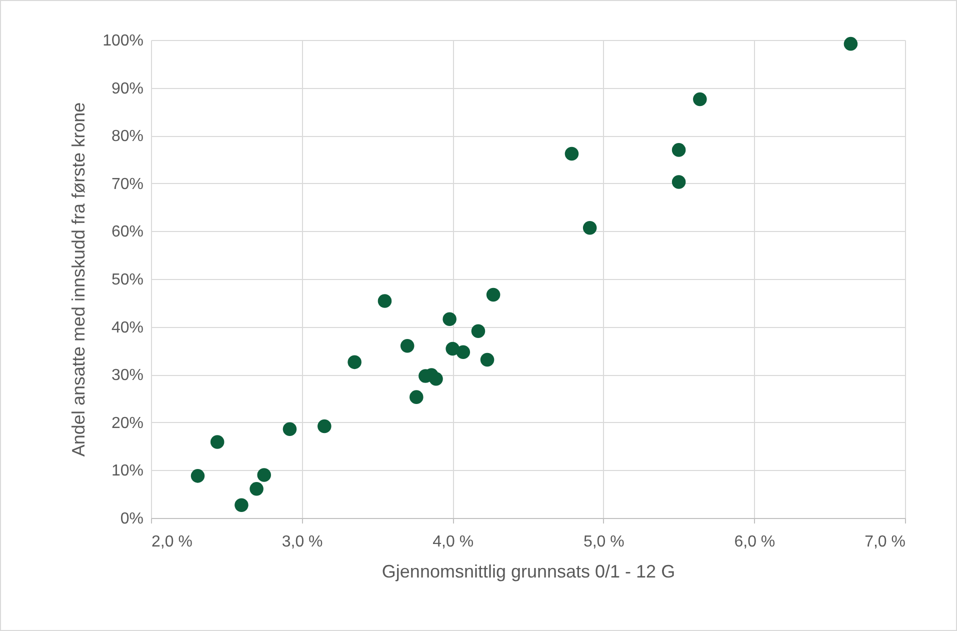 This screenshot has width=957, height=631. Describe the element at coordinates (529, 572) in the screenshot. I see `x-axis-title: Gjennomsnittlig grunnsats 0/1 - 12 G` at that location.